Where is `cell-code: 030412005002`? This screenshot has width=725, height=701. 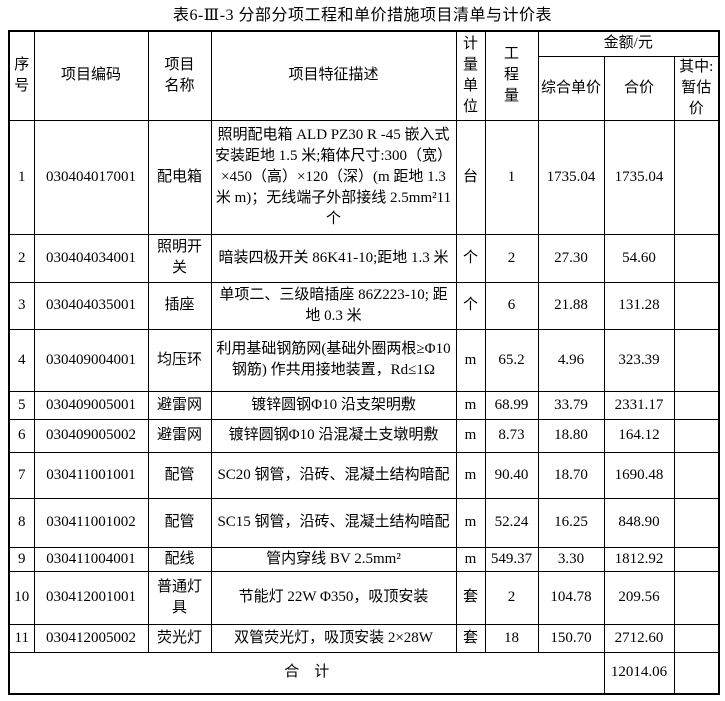
cell-code: 030412005002 is located at coordinates (91, 638).